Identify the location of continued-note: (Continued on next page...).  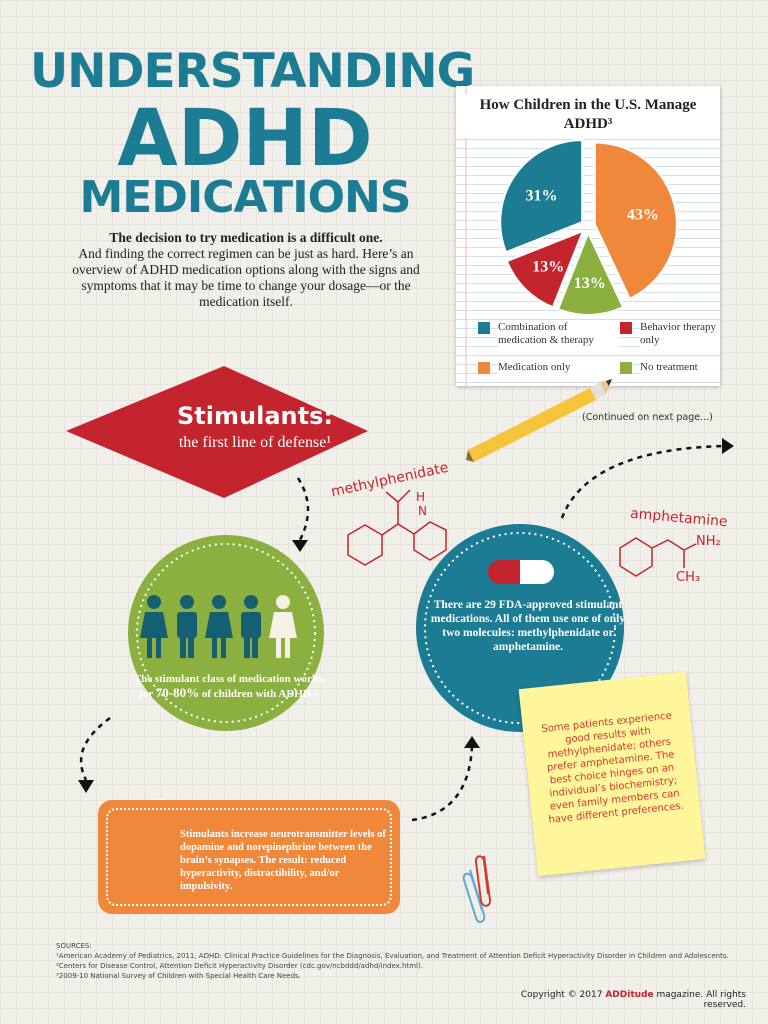
(647, 417).